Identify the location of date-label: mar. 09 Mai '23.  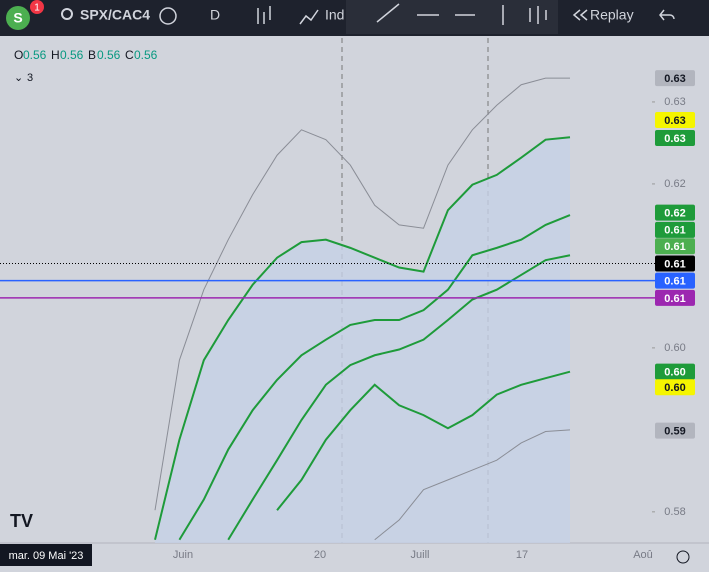
(46, 556).